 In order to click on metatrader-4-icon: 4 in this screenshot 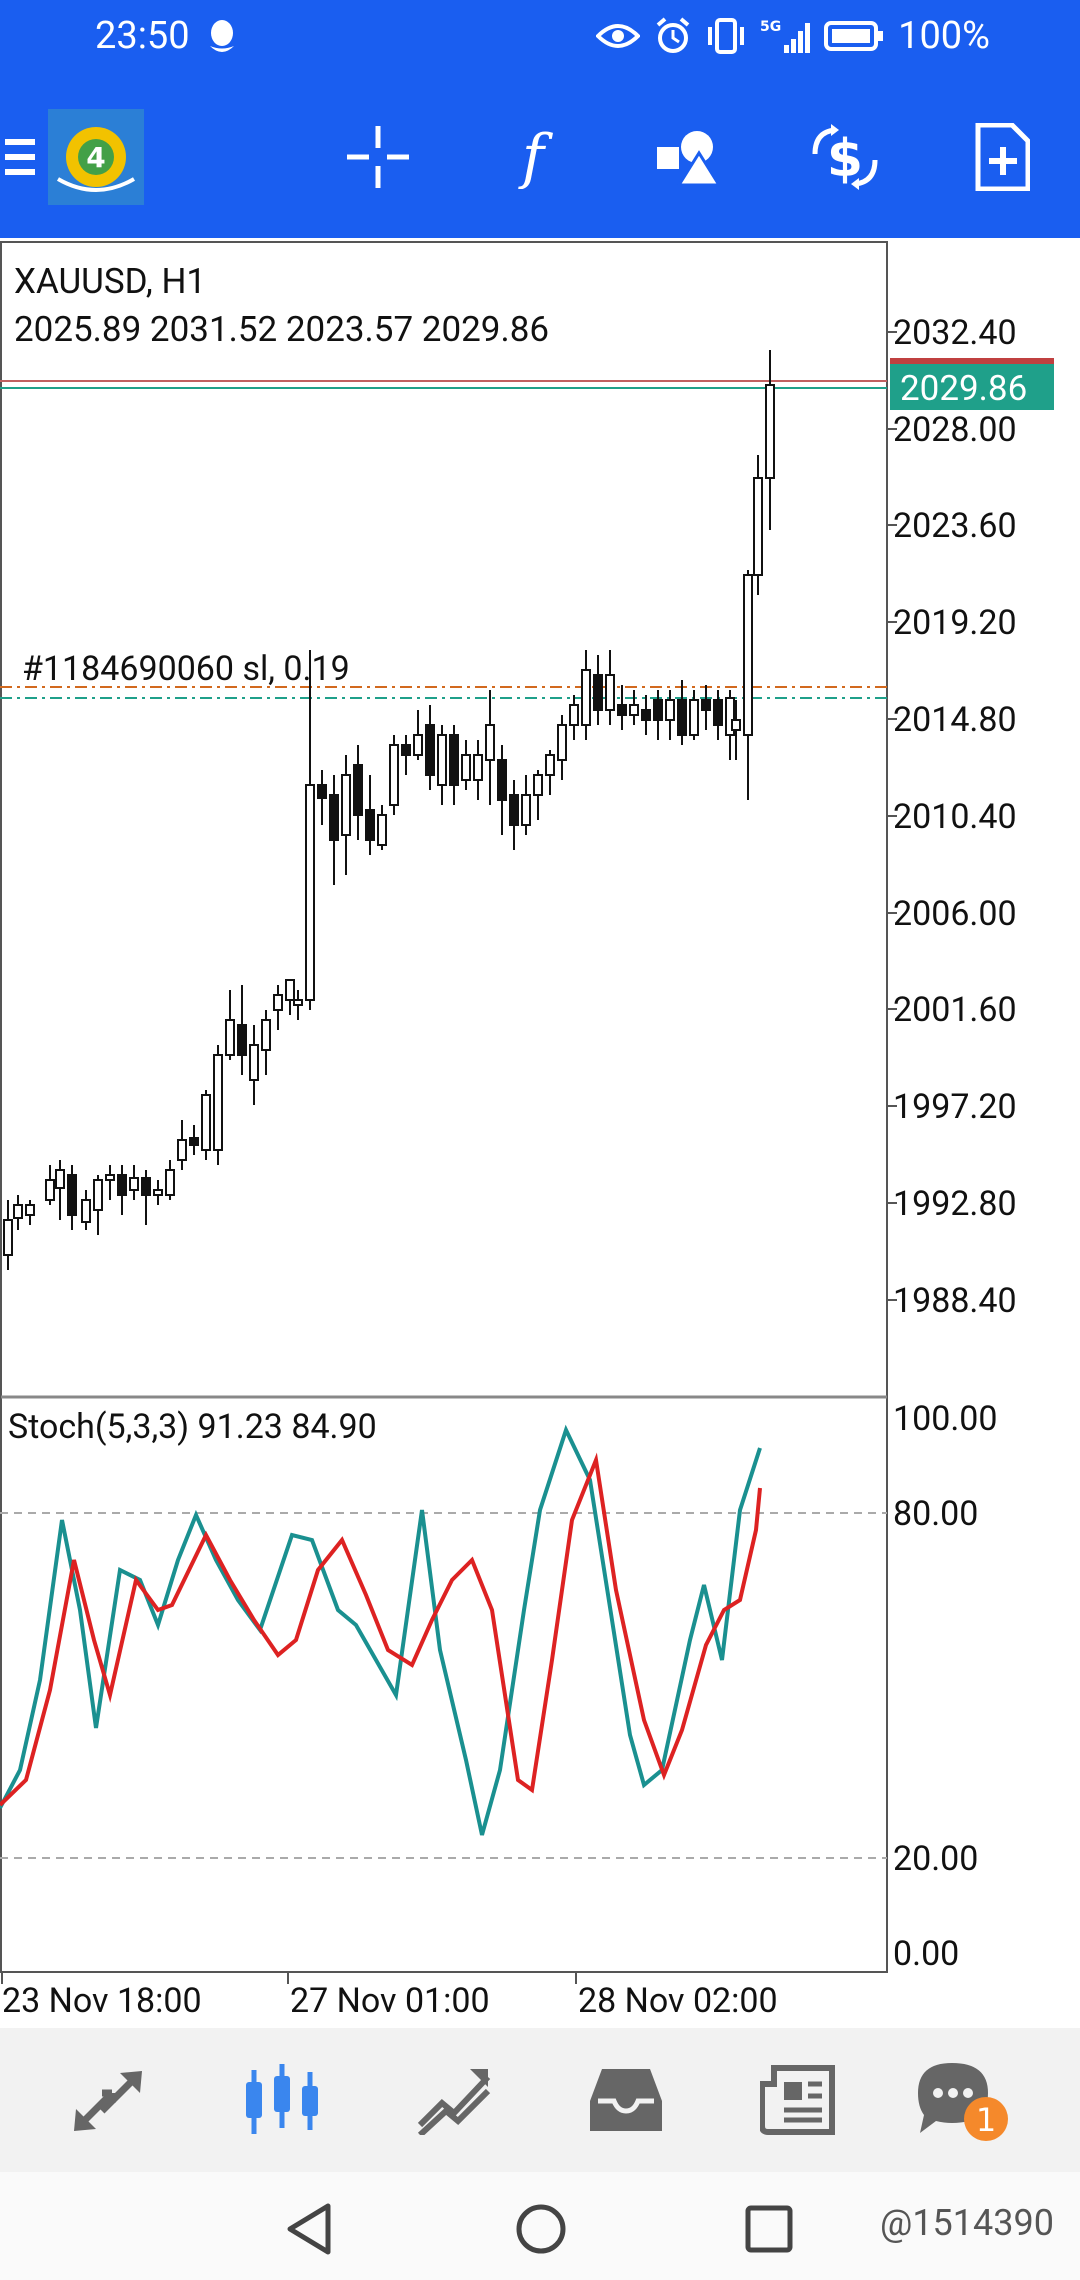, I will do `click(96, 157)`.